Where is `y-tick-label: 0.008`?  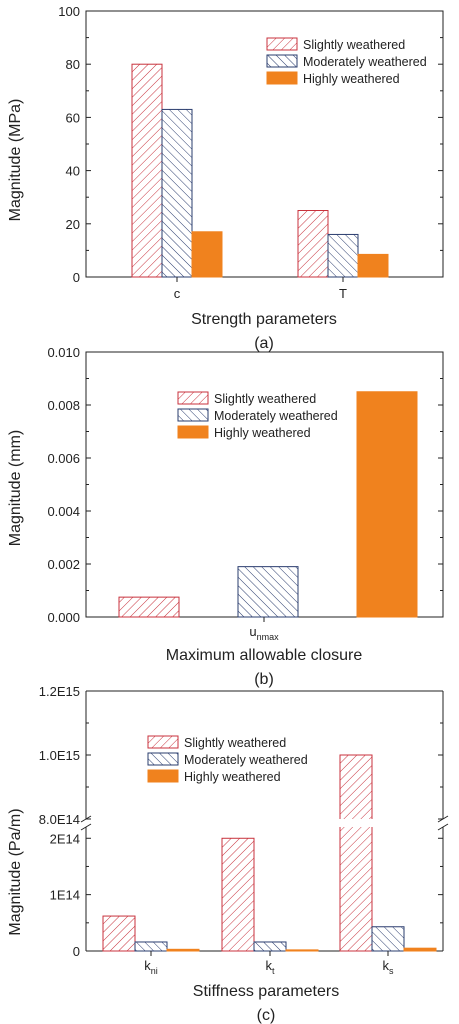 y-tick-label: 0.008 is located at coordinates (63, 405).